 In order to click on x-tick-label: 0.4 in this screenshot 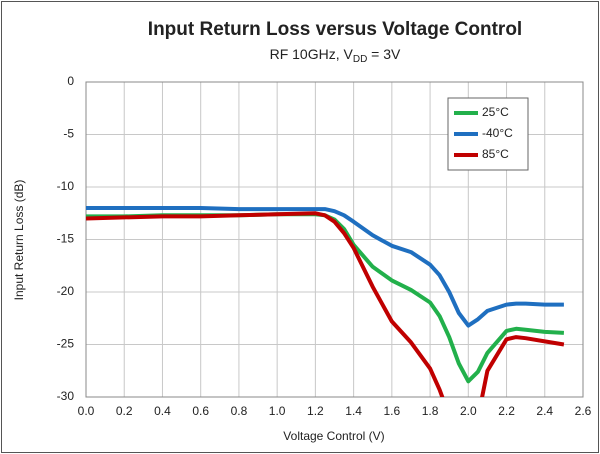, I will do `click(162, 411)`.